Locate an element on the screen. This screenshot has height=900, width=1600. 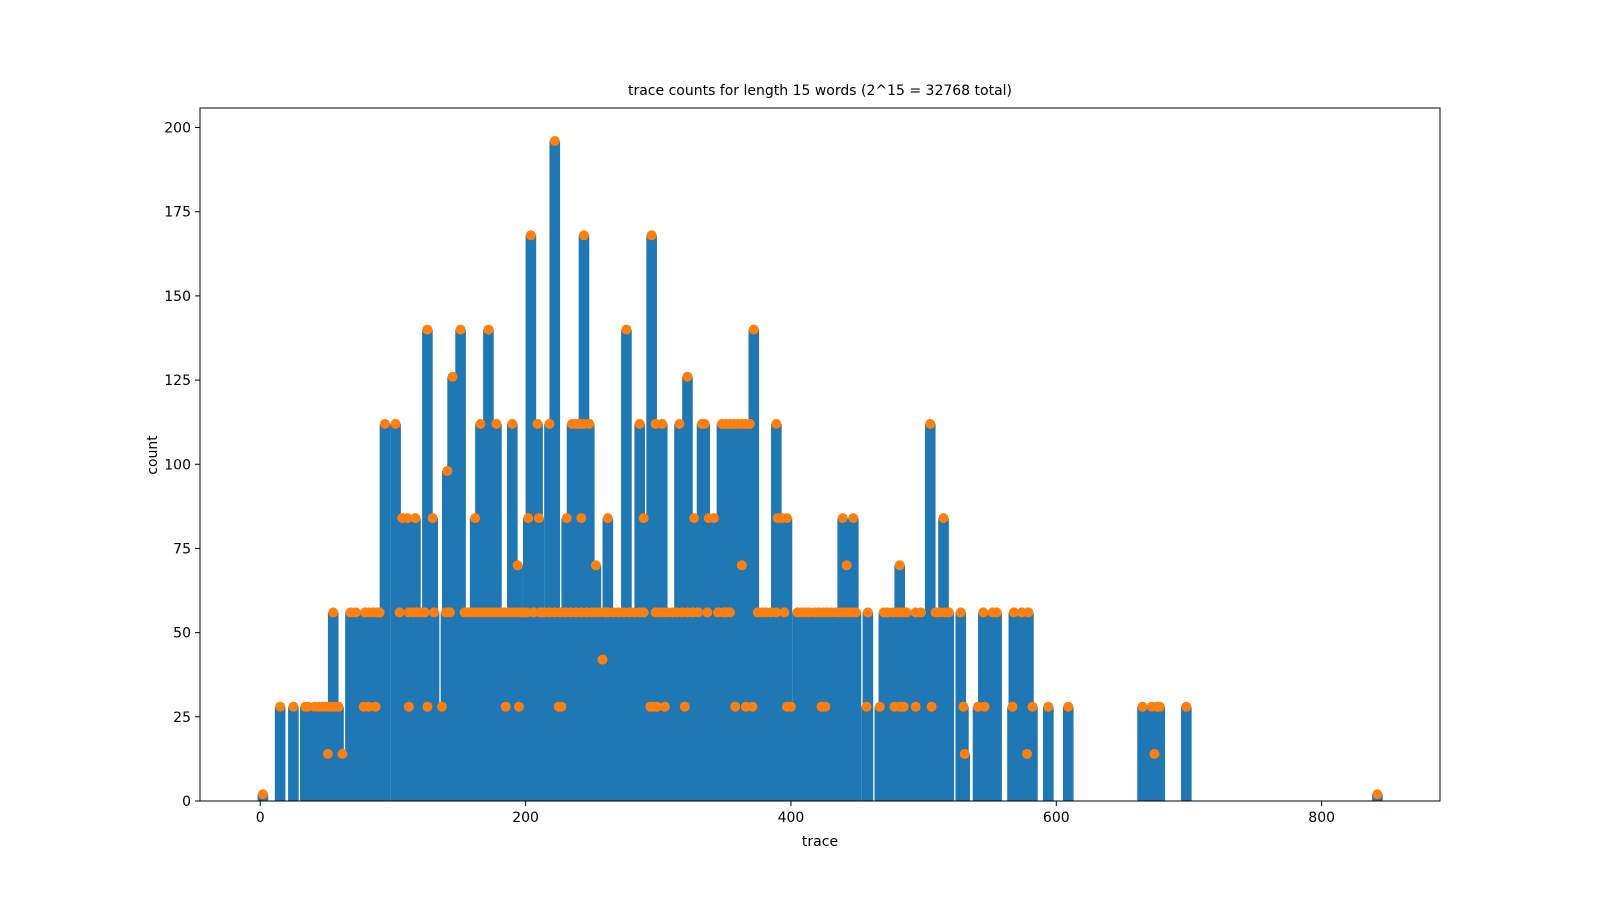
x-tick-label: 0 is located at coordinates (260, 818).